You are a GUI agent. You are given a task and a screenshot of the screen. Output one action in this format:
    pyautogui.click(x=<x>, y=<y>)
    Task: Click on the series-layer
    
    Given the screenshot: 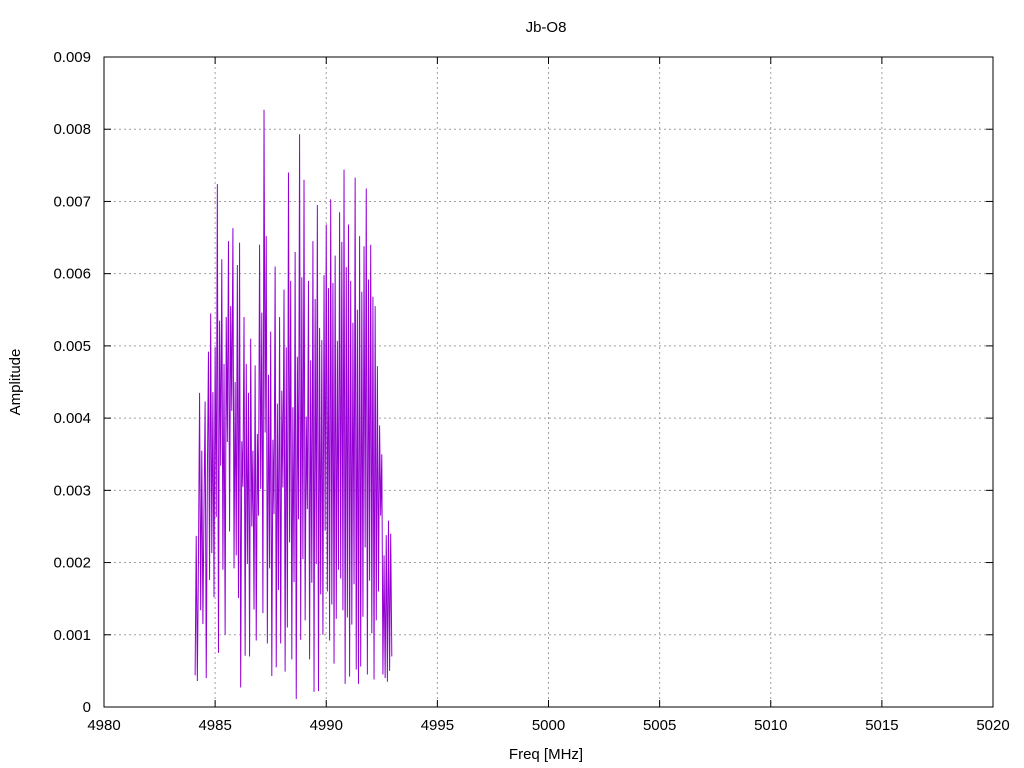 What is the action you would take?
    pyautogui.click(x=293, y=404)
    